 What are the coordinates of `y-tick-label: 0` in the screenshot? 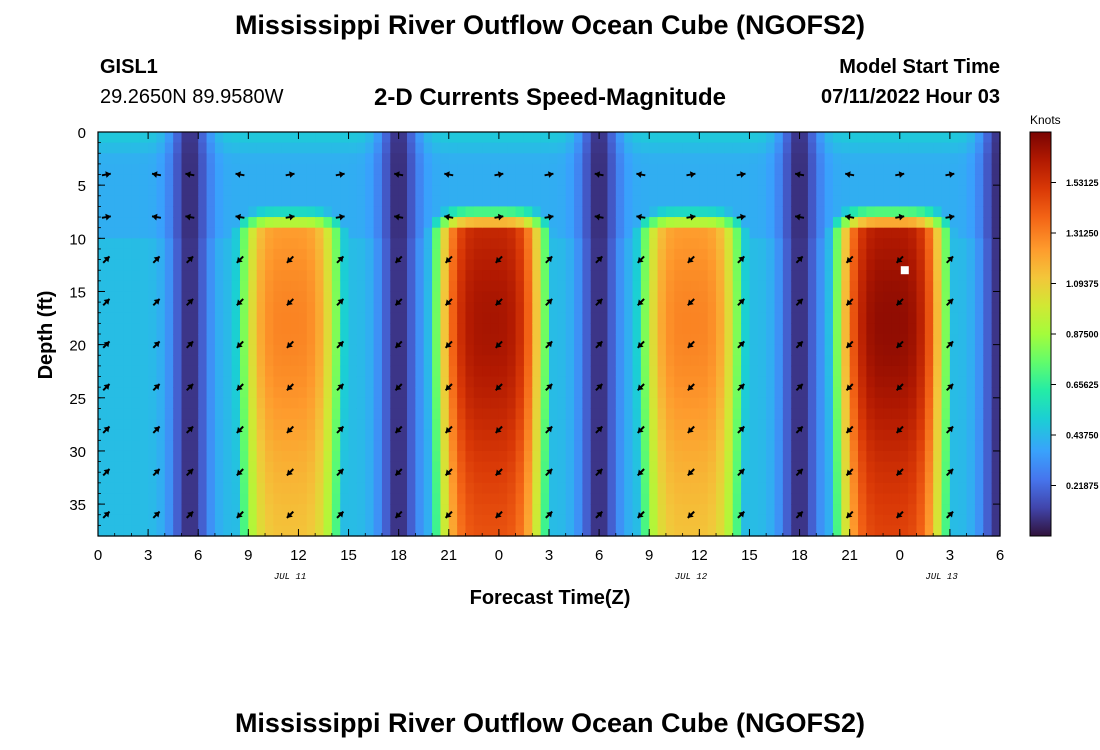 It's located at (82, 133).